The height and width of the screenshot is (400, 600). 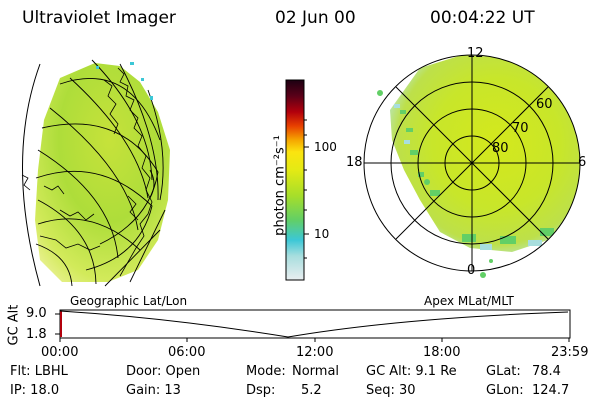 I want to click on low-intensity-patches, so click(x=124, y=81).